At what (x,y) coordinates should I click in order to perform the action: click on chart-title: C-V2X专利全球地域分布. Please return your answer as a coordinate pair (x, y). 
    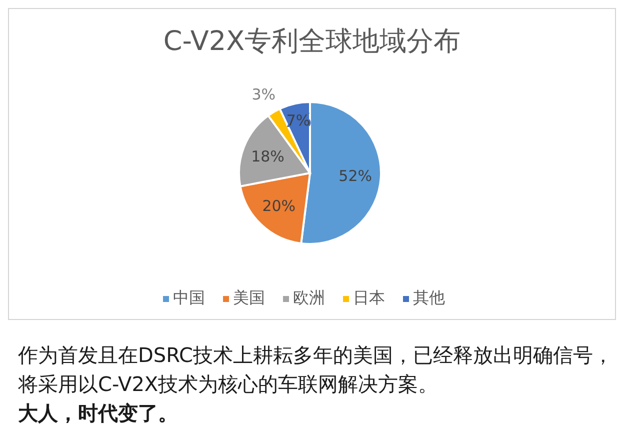
    Looking at the image, I should click on (312, 42).